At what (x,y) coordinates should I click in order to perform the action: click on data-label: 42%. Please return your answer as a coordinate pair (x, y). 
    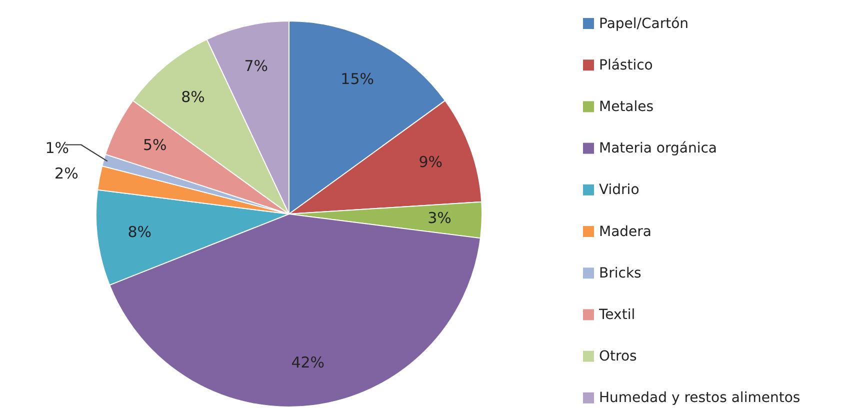
    Looking at the image, I should click on (308, 362).